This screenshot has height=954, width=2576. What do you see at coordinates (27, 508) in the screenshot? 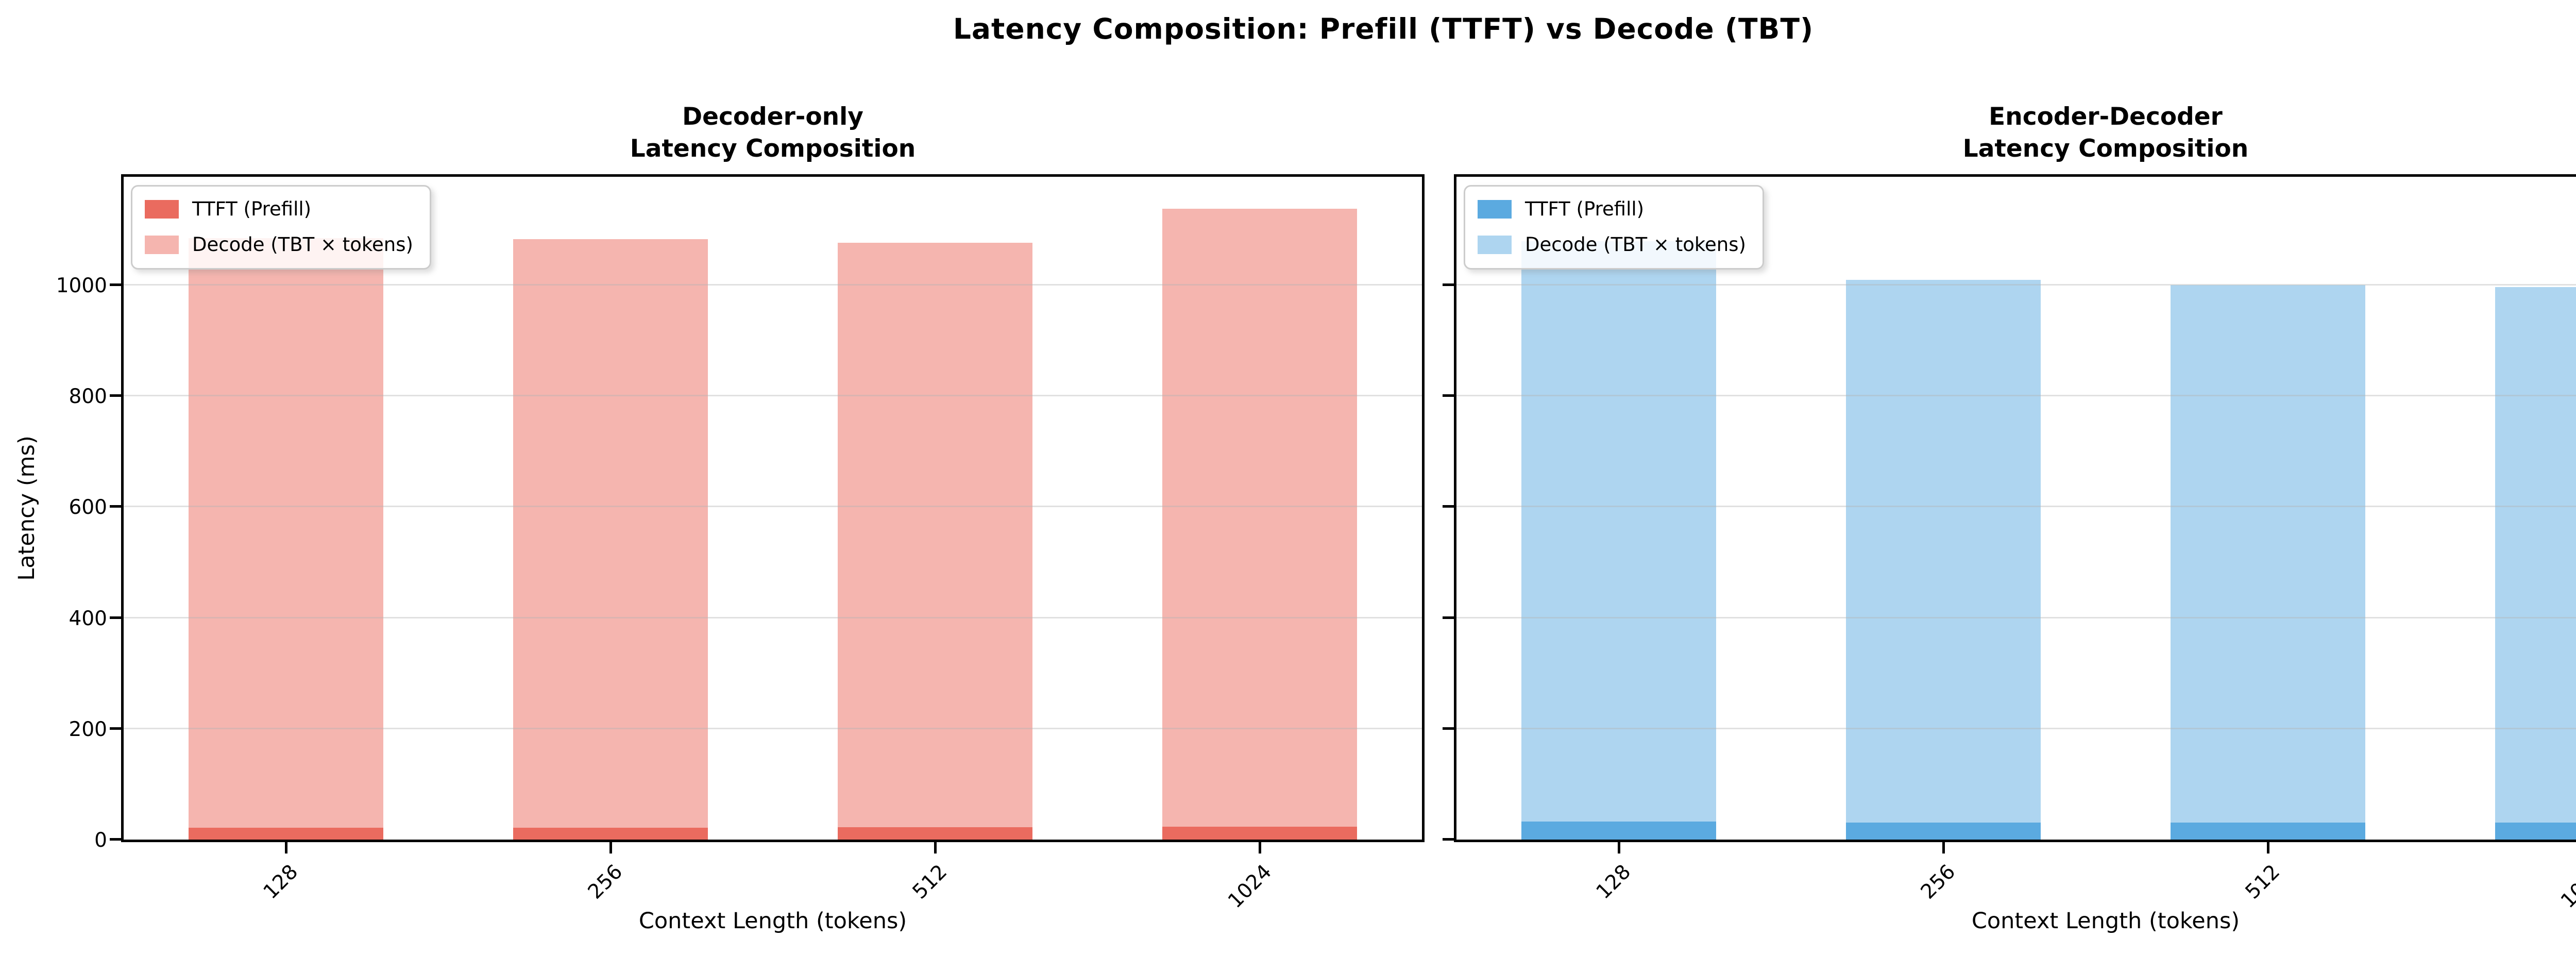
I see `y-axis-label: Latency (ms)` at bounding box center [27, 508].